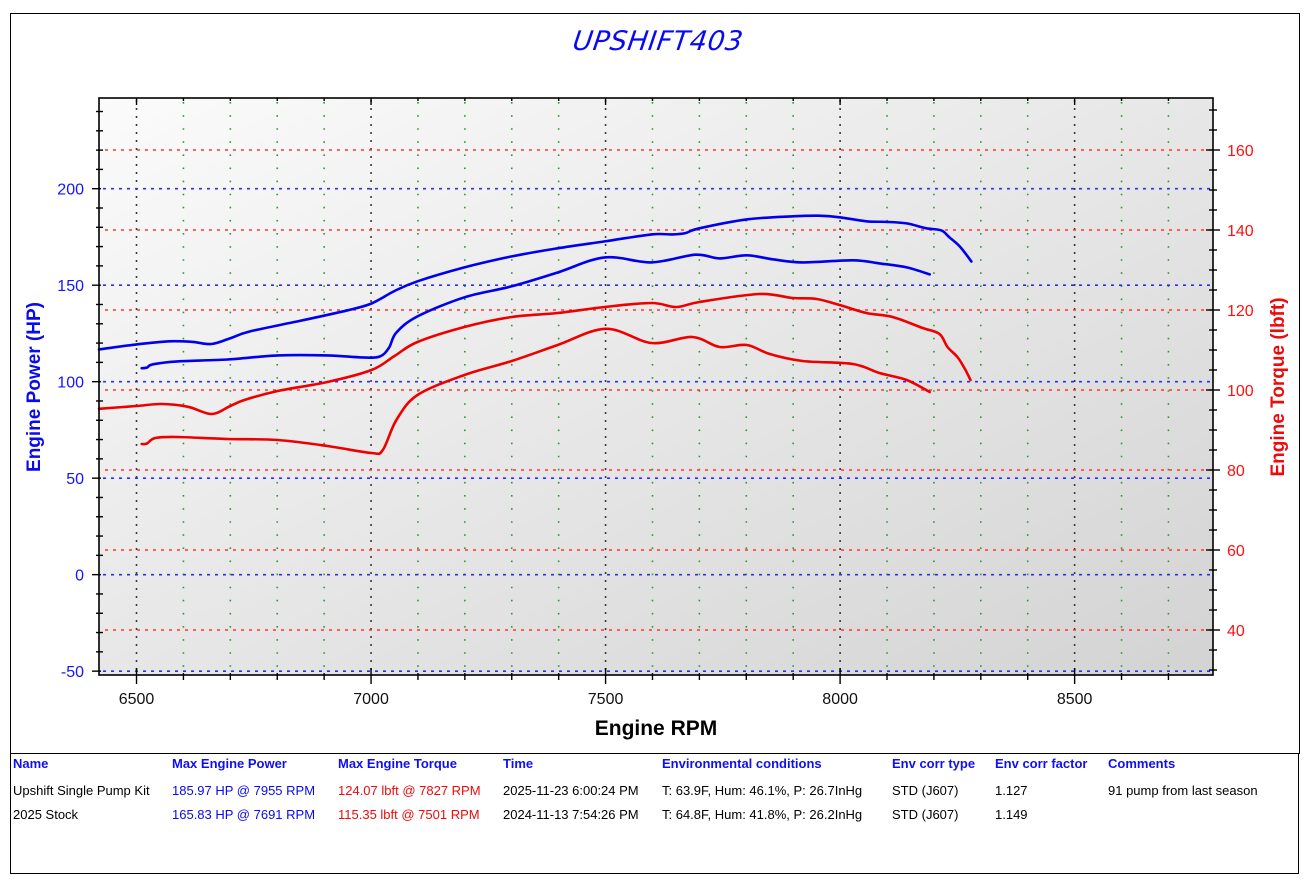 Image resolution: width=1310 pixels, height=884 pixels. Describe the element at coordinates (606, 699) in the screenshot. I see `x-tick-label: 7500` at that location.